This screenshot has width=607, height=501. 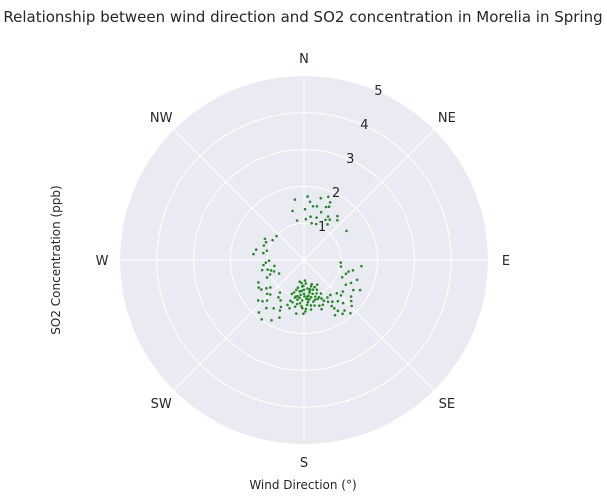 I want to click on radial-tick-label-4: 4, so click(x=364, y=125).